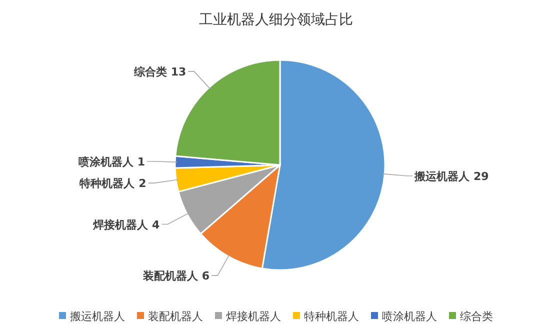 The width and height of the screenshot is (552, 334). I want to click on slice-label: 装配机器人, so click(170, 276).